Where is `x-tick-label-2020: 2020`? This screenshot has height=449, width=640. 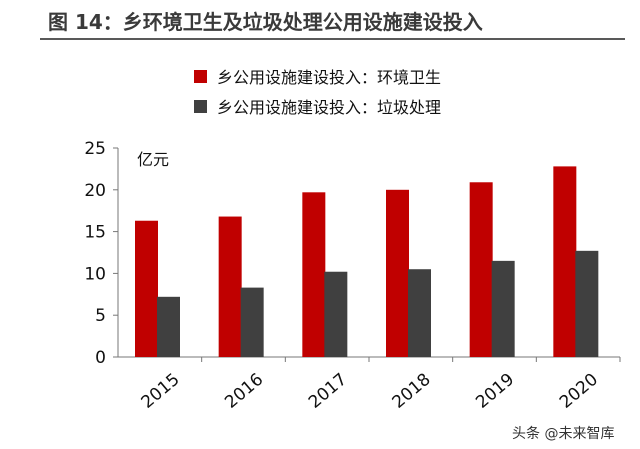 x-tick-label-2020: 2020 is located at coordinates (579, 391).